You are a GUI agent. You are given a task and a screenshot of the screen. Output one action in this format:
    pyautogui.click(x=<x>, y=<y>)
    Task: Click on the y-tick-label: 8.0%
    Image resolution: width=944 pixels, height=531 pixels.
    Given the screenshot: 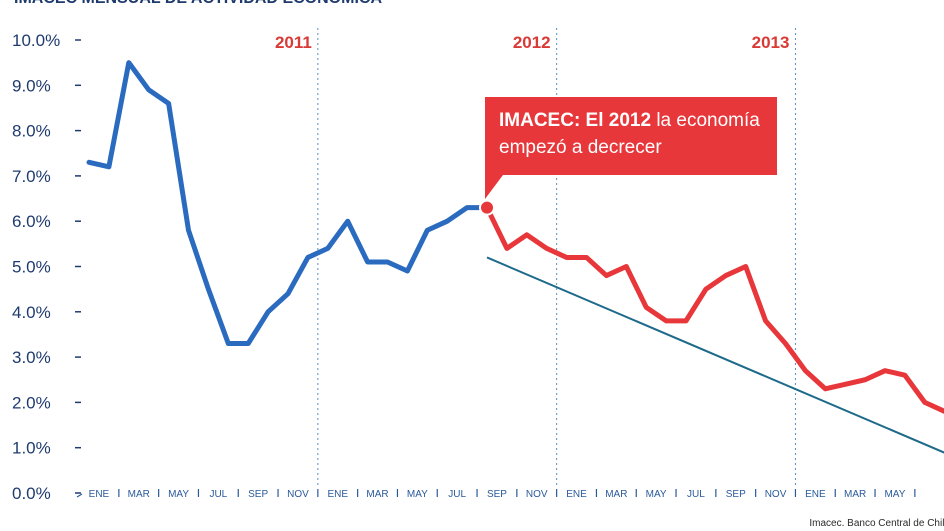 What is the action you would take?
    pyautogui.click(x=31, y=131)
    